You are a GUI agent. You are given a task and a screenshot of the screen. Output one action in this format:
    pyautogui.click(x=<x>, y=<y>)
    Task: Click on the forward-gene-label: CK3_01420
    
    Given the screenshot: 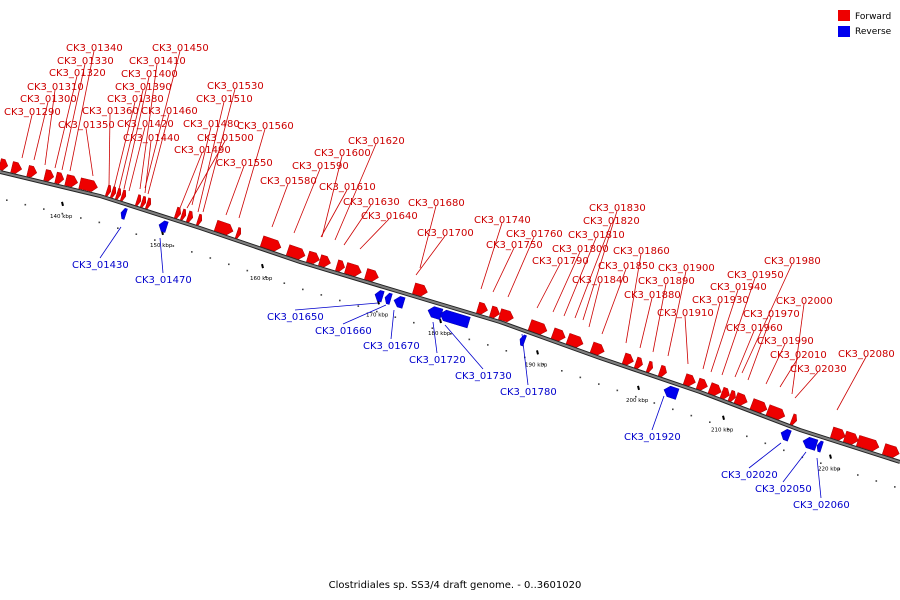 What is the action you would take?
    pyautogui.click(x=145, y=124)
    